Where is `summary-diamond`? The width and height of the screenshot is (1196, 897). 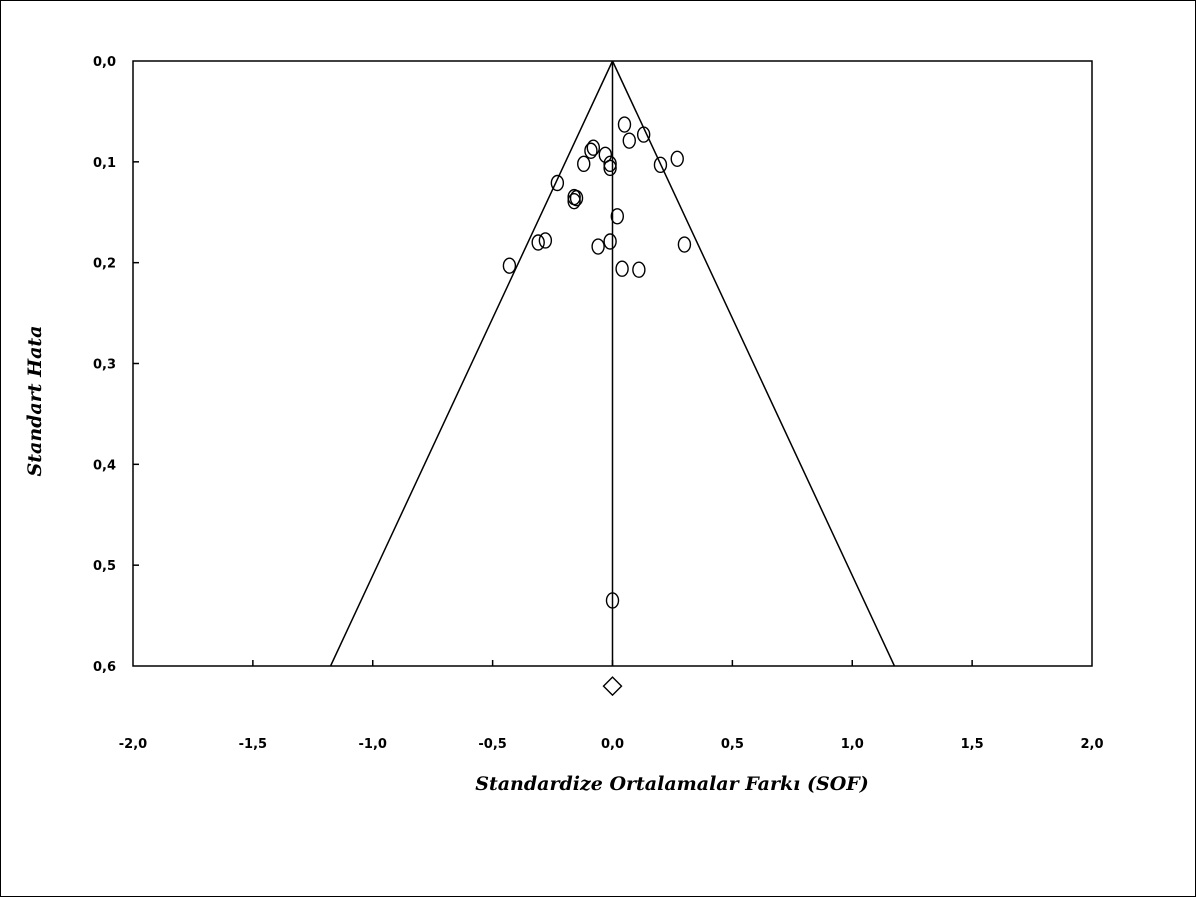 summary-diamond is located at coordinates (612, 686).